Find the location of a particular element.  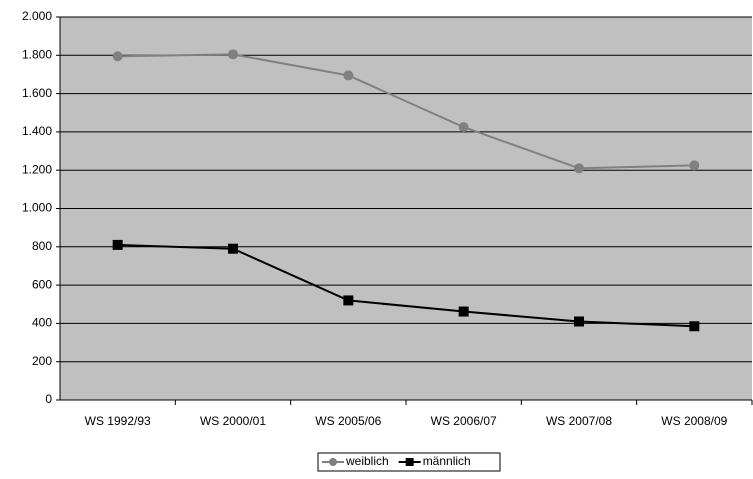

y-tick-label: 600 is located at coordinates (42, 284).